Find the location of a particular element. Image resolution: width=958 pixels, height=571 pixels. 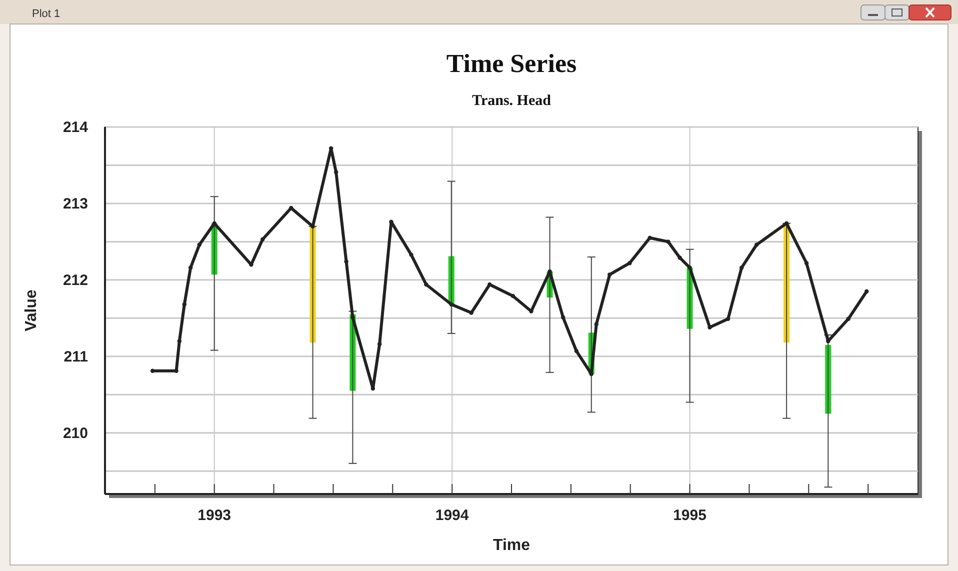

y-tick-label: 214 is located at coordinates (75, 127).